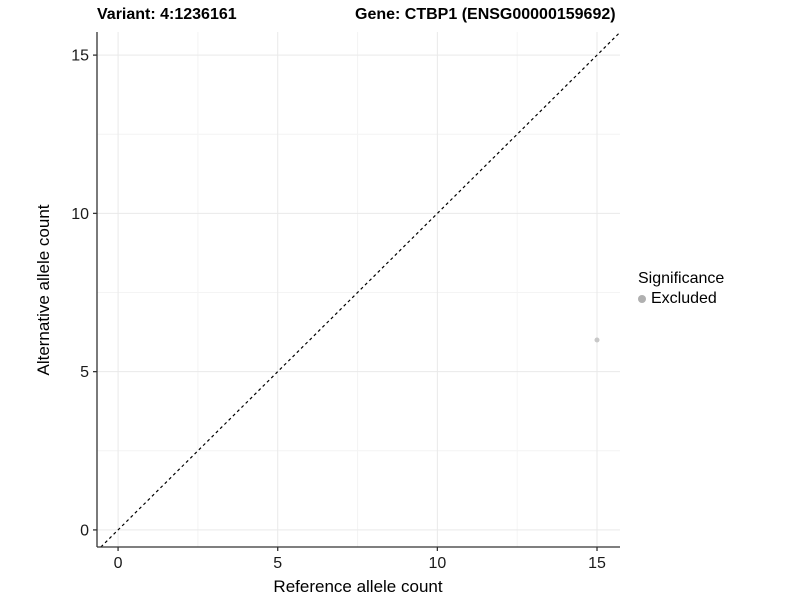  Describe the element at coordinates (80, 214) in the screenshot. I see `y-tick-label: 10` at that location.